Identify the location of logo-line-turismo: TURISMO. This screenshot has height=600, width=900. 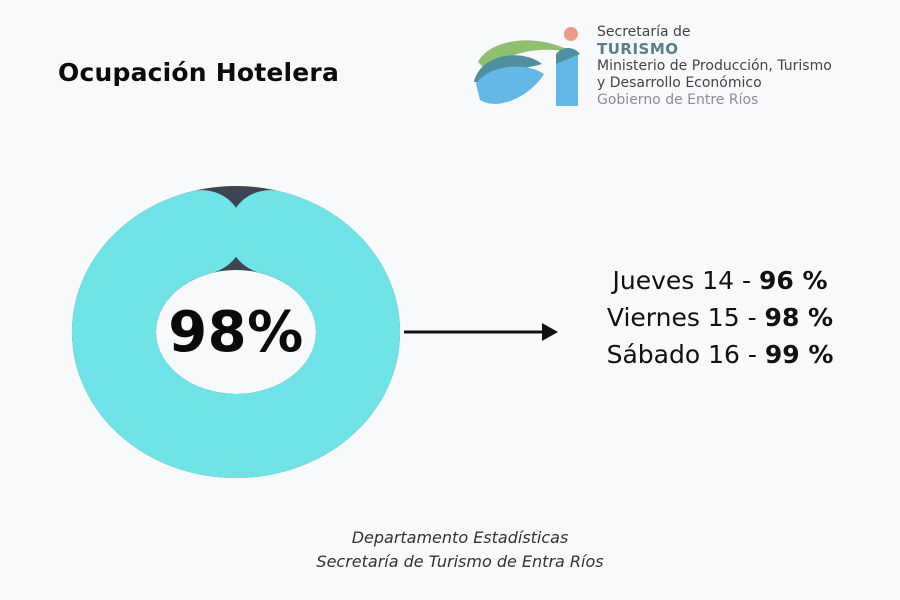
(638, 49).